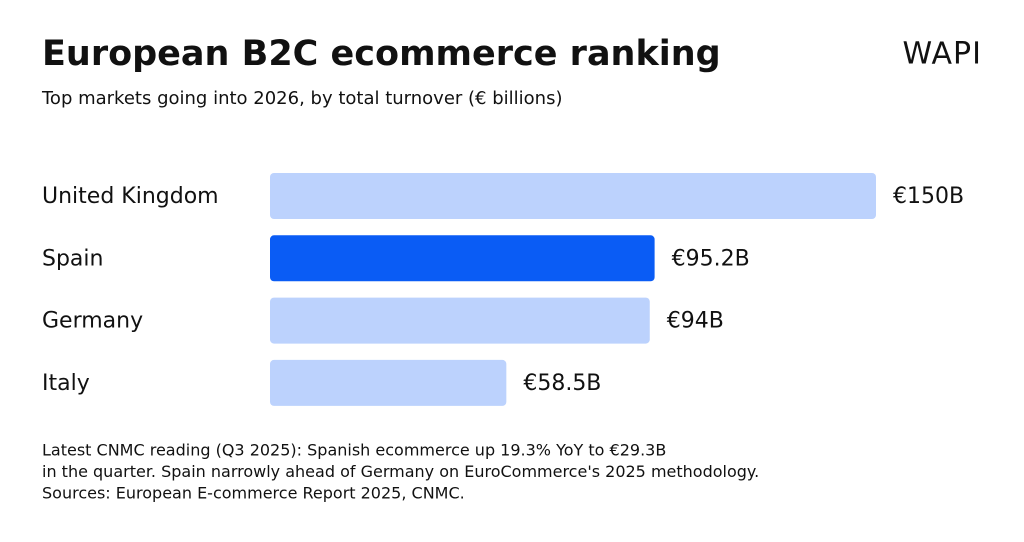 The width and height of the screenshot is (1024, 542). What do you see at coordinates (928, 196) in the screenshot?
I see `value-label: €150B` at bounding box center [928, 196].